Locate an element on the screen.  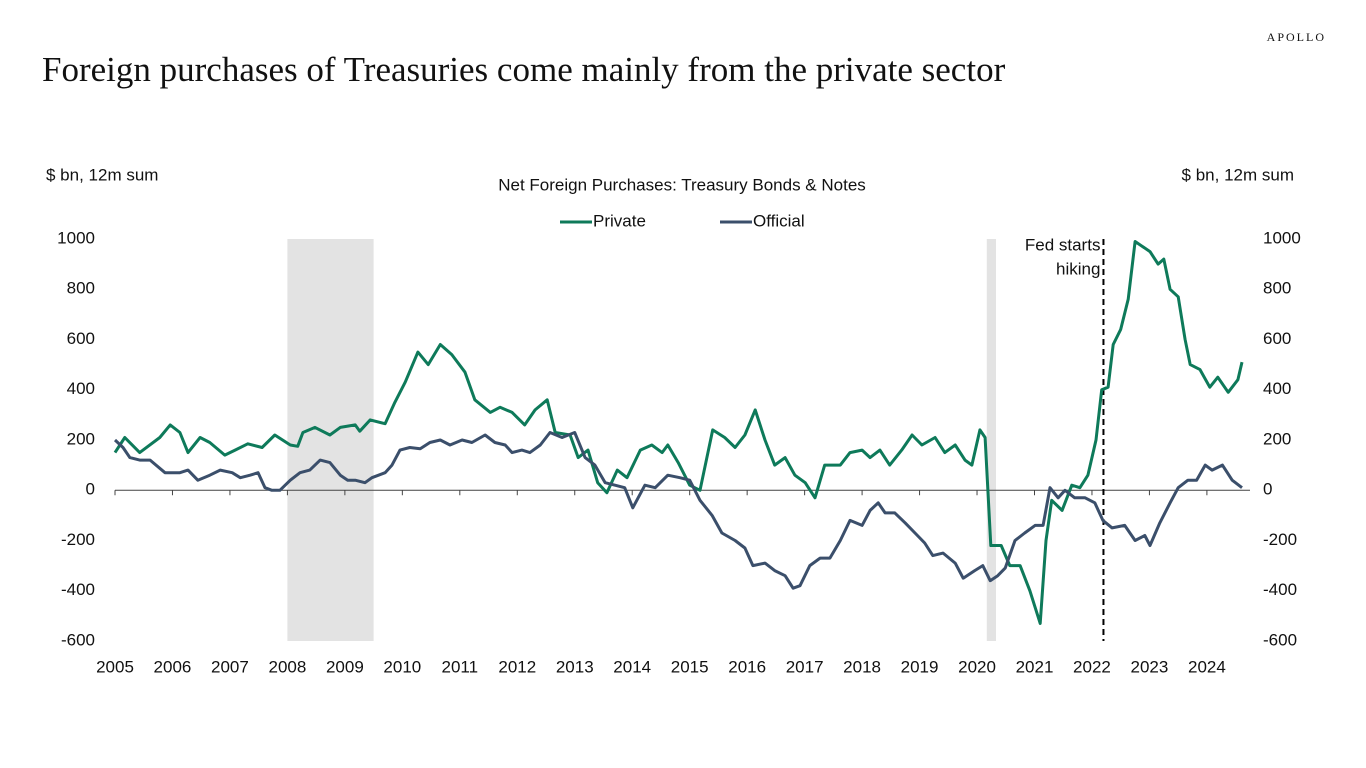
annotation-text: hiking is located at coordinates (1078, 268).